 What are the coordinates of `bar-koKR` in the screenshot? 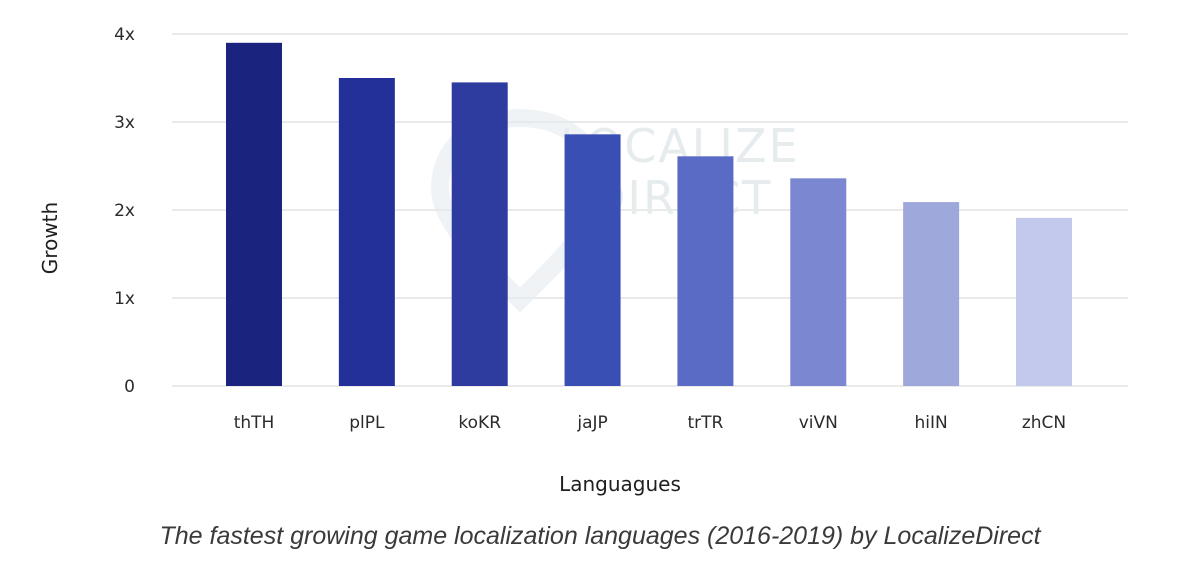 It's located at (479, 234).